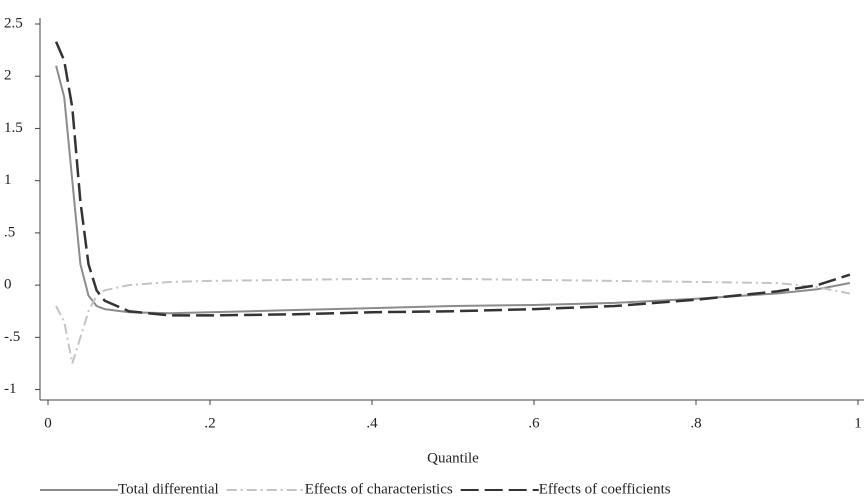 The height and width of the screenshot is (502, 868). Describe the element at coordinates (9, 232) in the screenshot. I see `y-tick-label: .5` at that location.